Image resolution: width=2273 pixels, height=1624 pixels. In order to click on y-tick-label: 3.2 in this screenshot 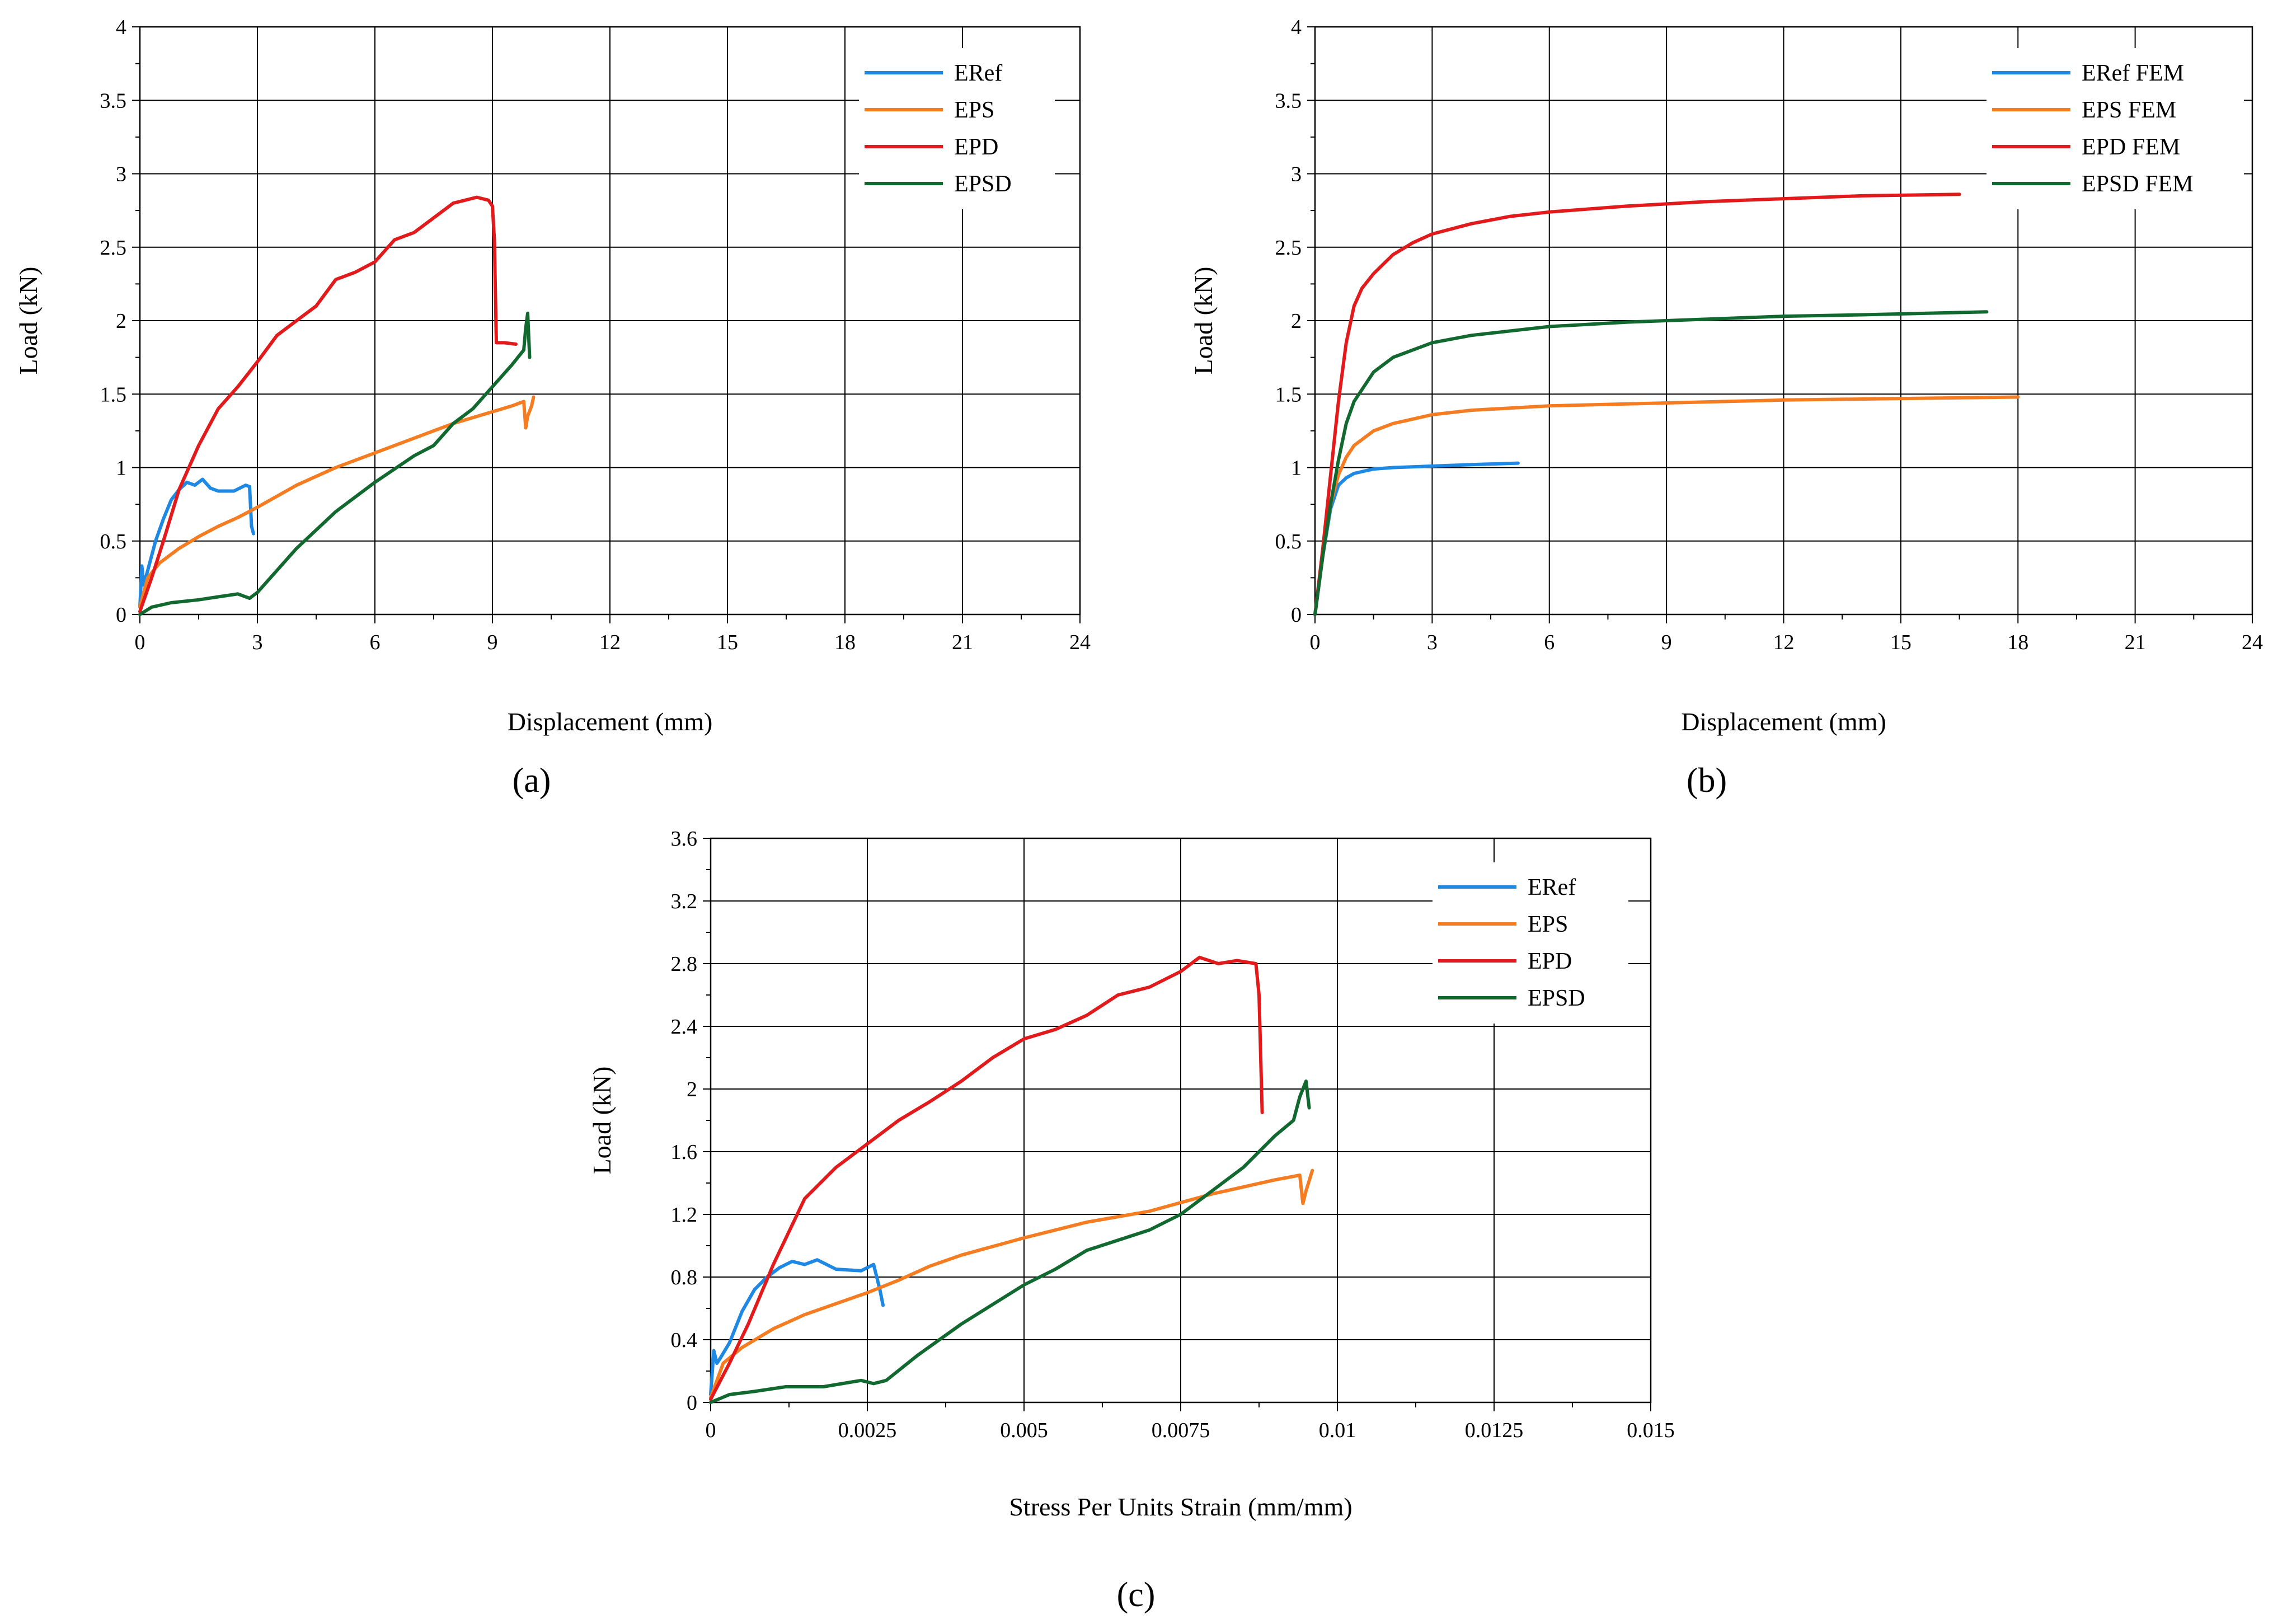, I will do `click(684, 901)`.